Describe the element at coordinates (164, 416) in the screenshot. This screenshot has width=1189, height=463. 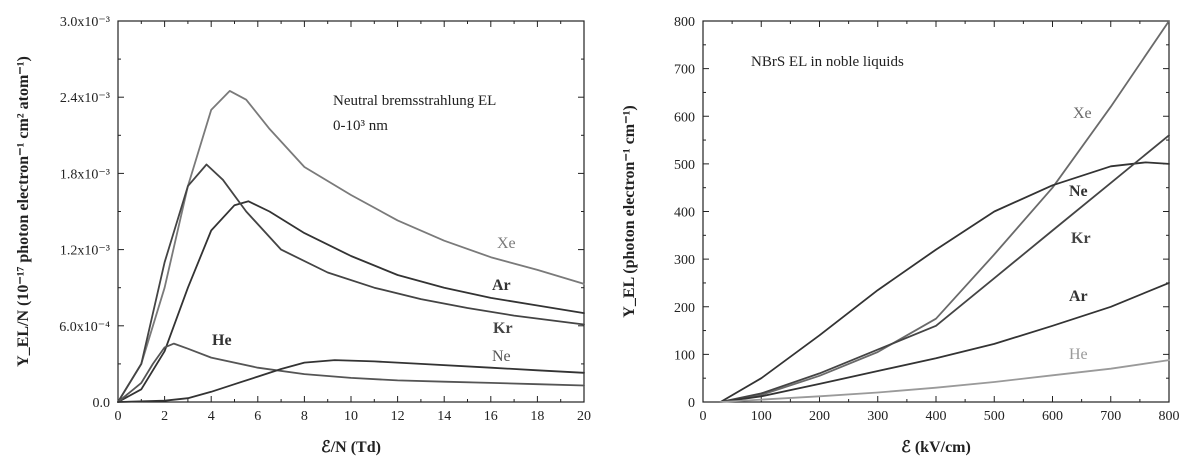
I see `x-tick-label: 2` at that location.